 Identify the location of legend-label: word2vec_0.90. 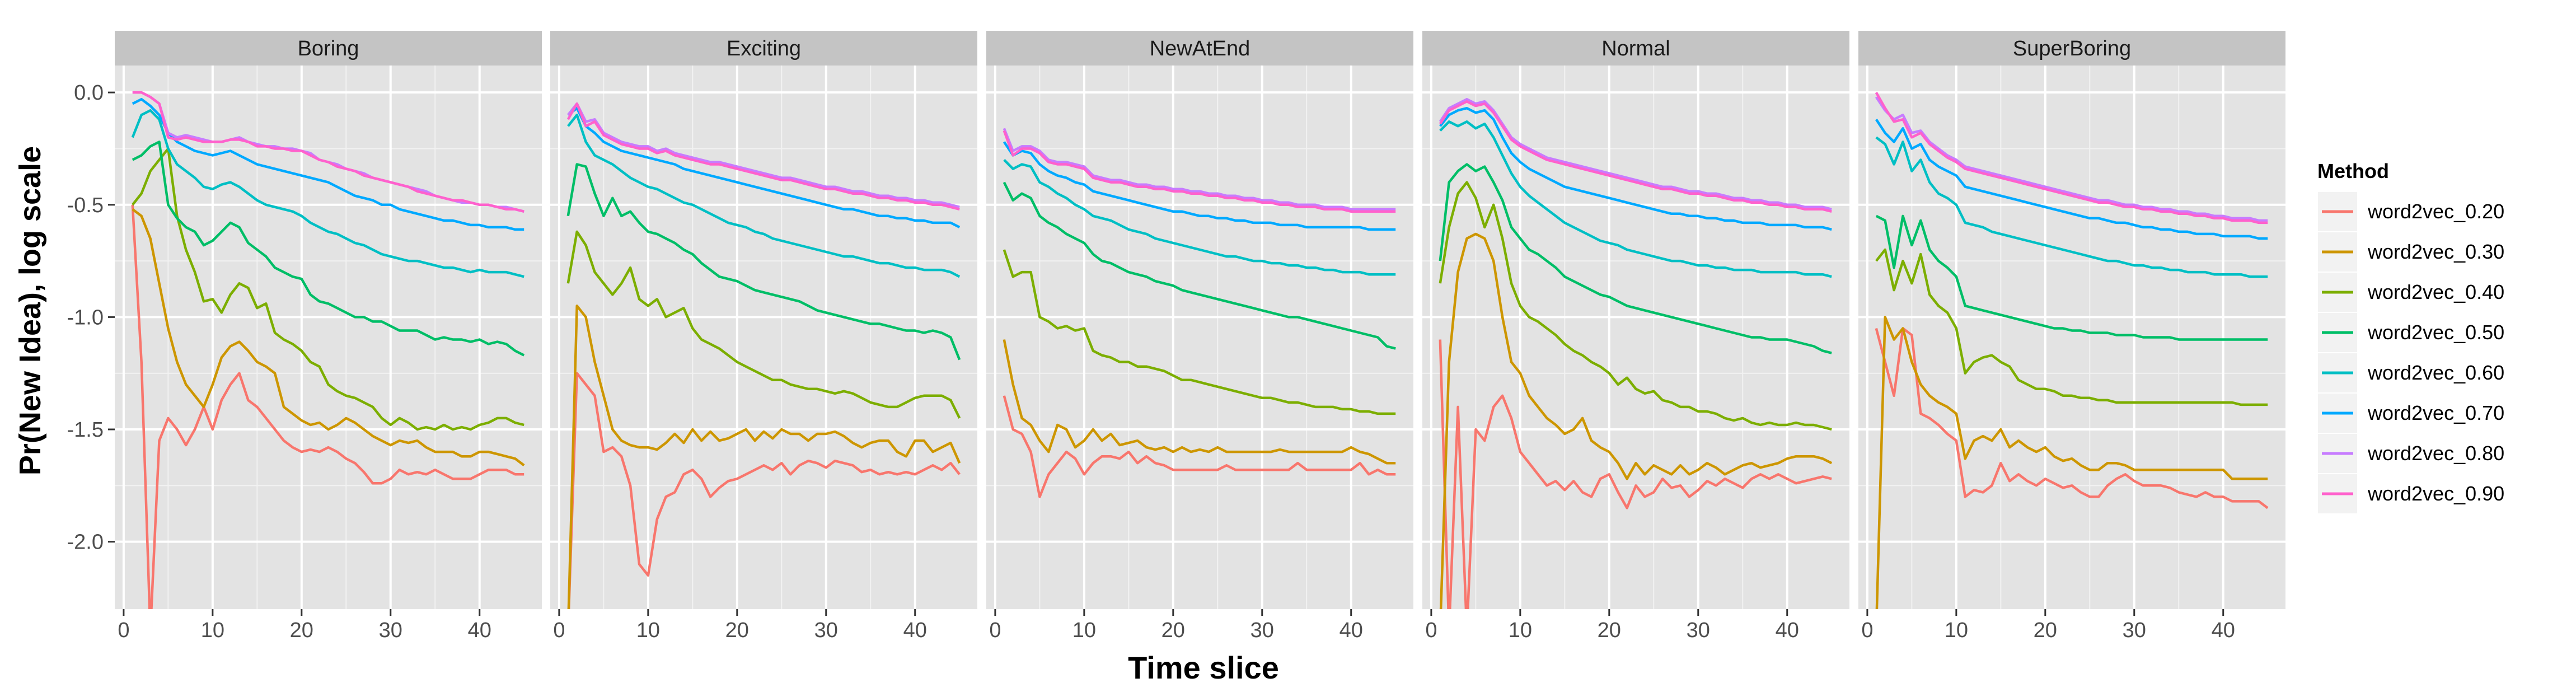
(2435, 493).